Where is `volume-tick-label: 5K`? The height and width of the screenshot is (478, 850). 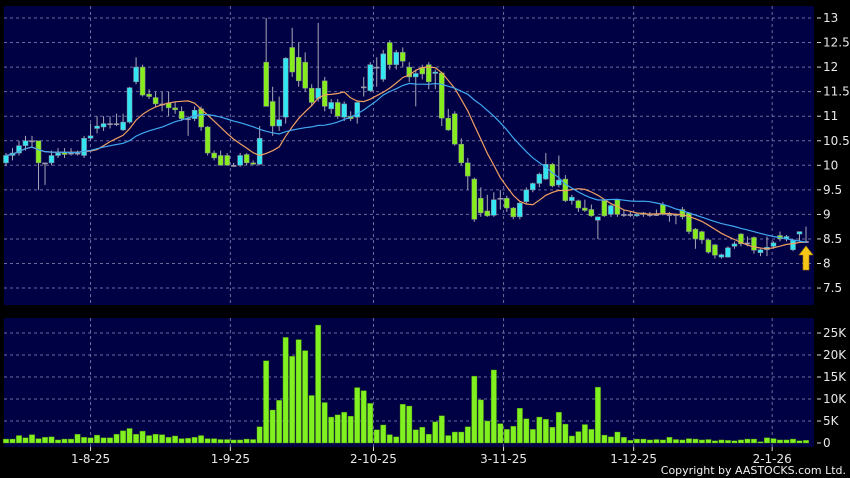
volume-tick-label: 5K is located at coordinates (831, 421).